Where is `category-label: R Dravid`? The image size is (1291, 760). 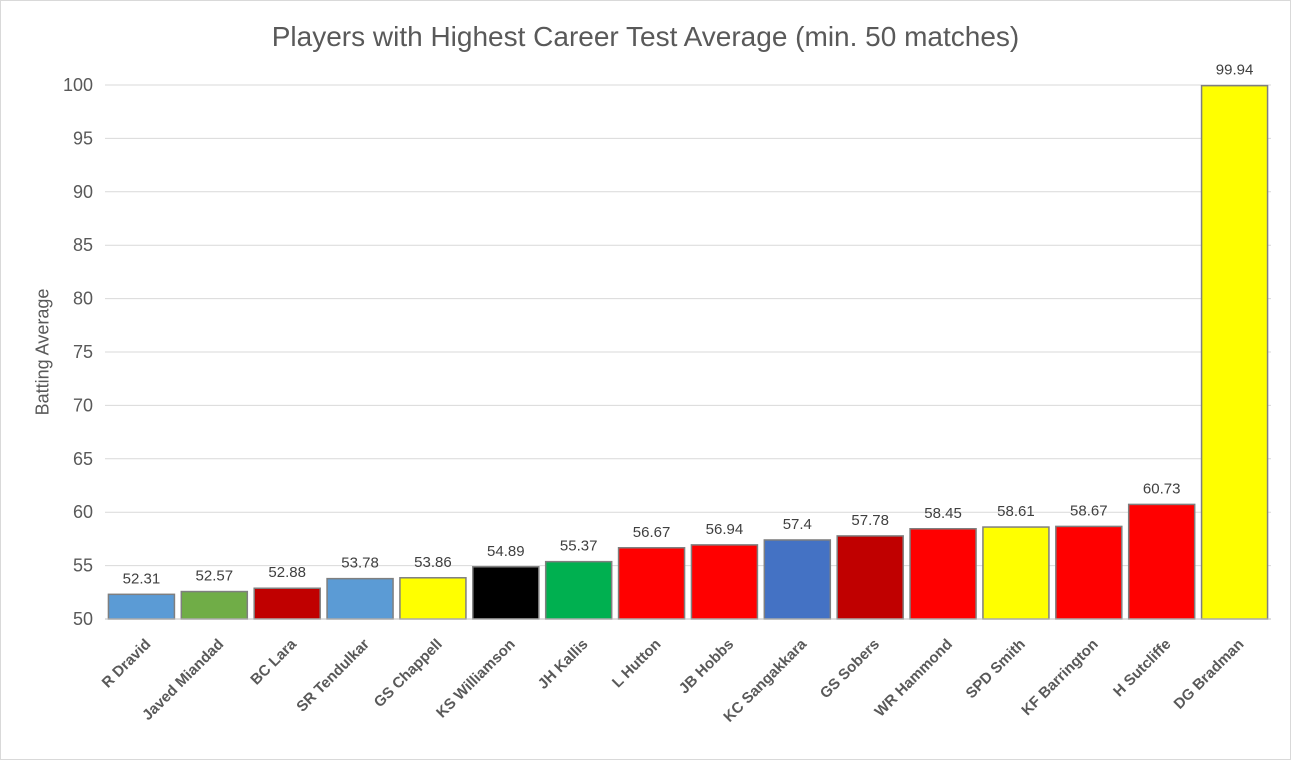 category-label: R Dravid is located at coordinates (127, 664).